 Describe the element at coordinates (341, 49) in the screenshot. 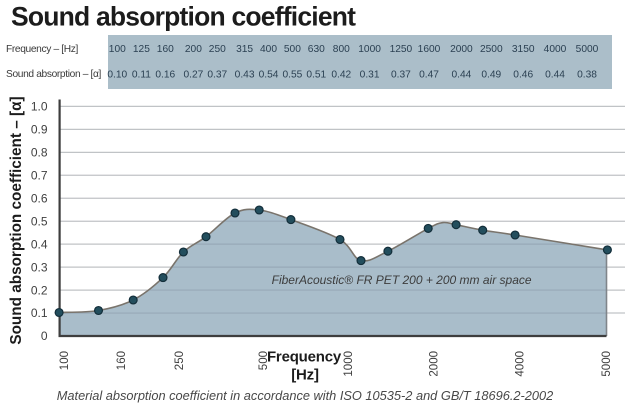

I see `svg-text: 800` at that location.